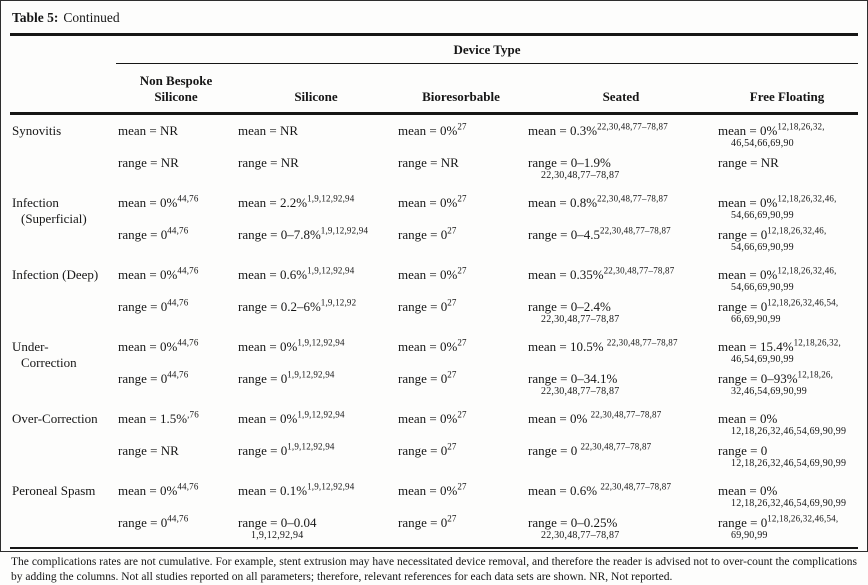 The width and height of the screenshot is (868, 585). I want to click on mean-stat: mean = NR, so click(174, 139).